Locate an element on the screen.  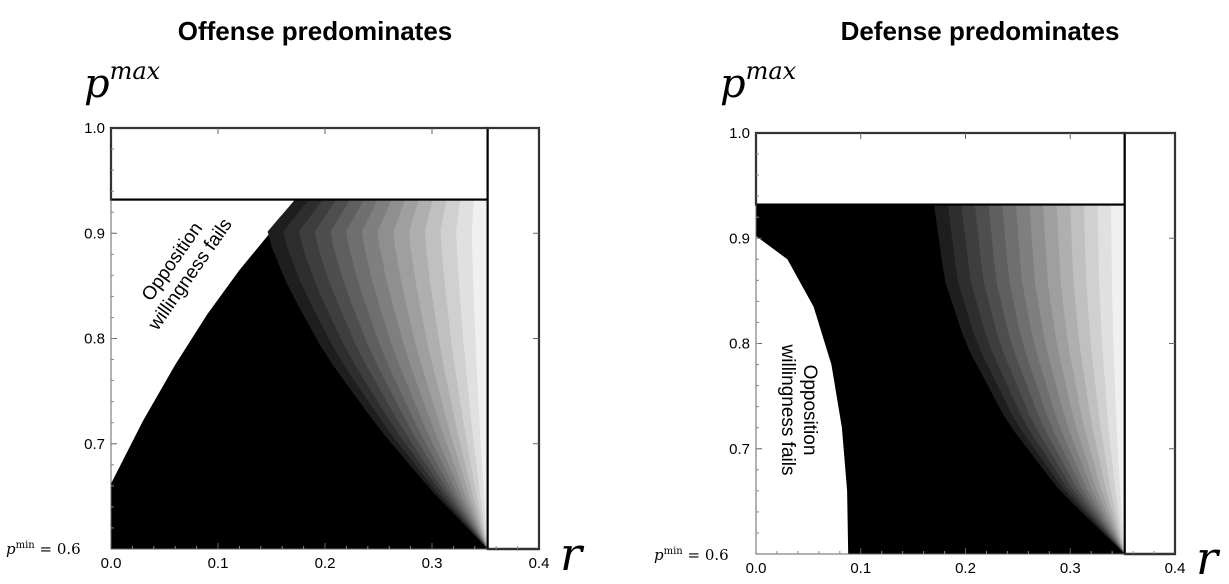
chart-title: Defense predominates is located at coordinates (980, 31).